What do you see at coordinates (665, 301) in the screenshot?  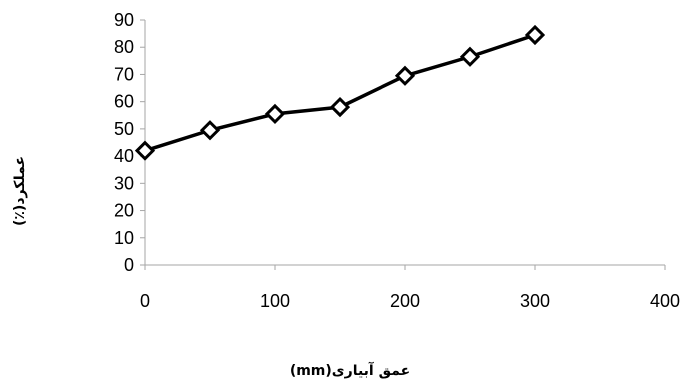 I see `x-tick-label: 400` at bounding box center [665, 301].